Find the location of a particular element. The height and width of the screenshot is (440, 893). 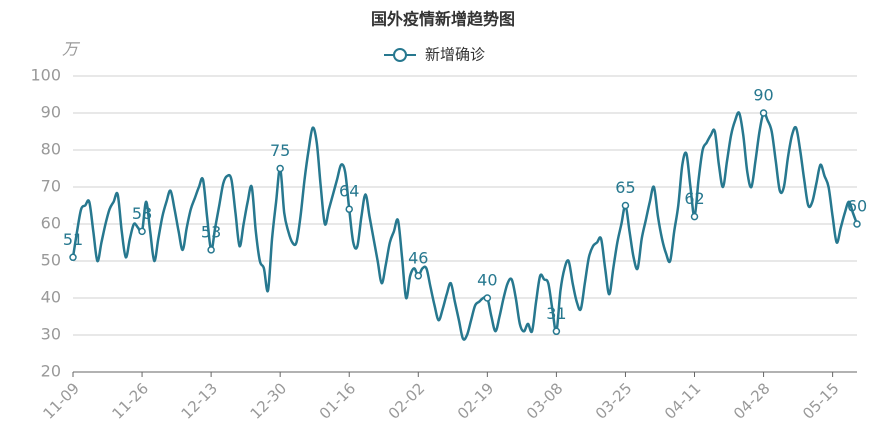

x-tick-label: 02-02 is located at coordinates (407, 401).